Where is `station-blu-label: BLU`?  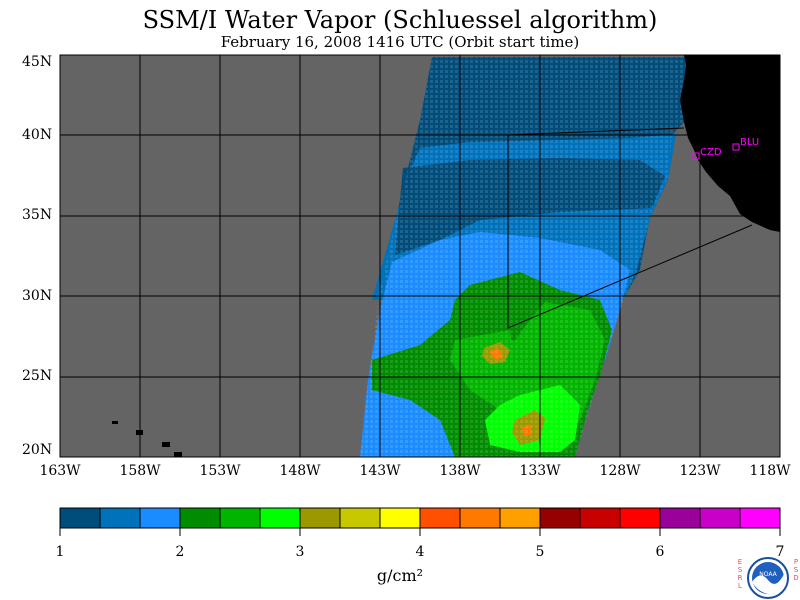 station-blu-label: BLU is located at coordinates (750, 142).